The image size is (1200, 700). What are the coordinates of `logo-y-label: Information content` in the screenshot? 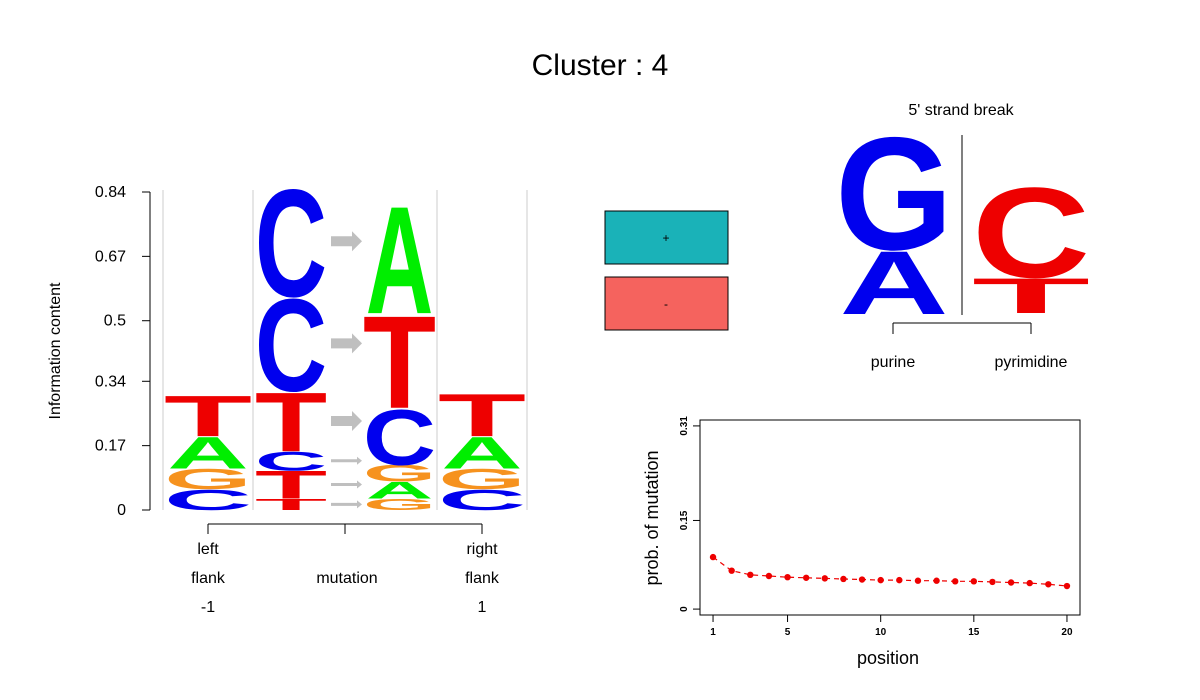 It's located at (55, 351).